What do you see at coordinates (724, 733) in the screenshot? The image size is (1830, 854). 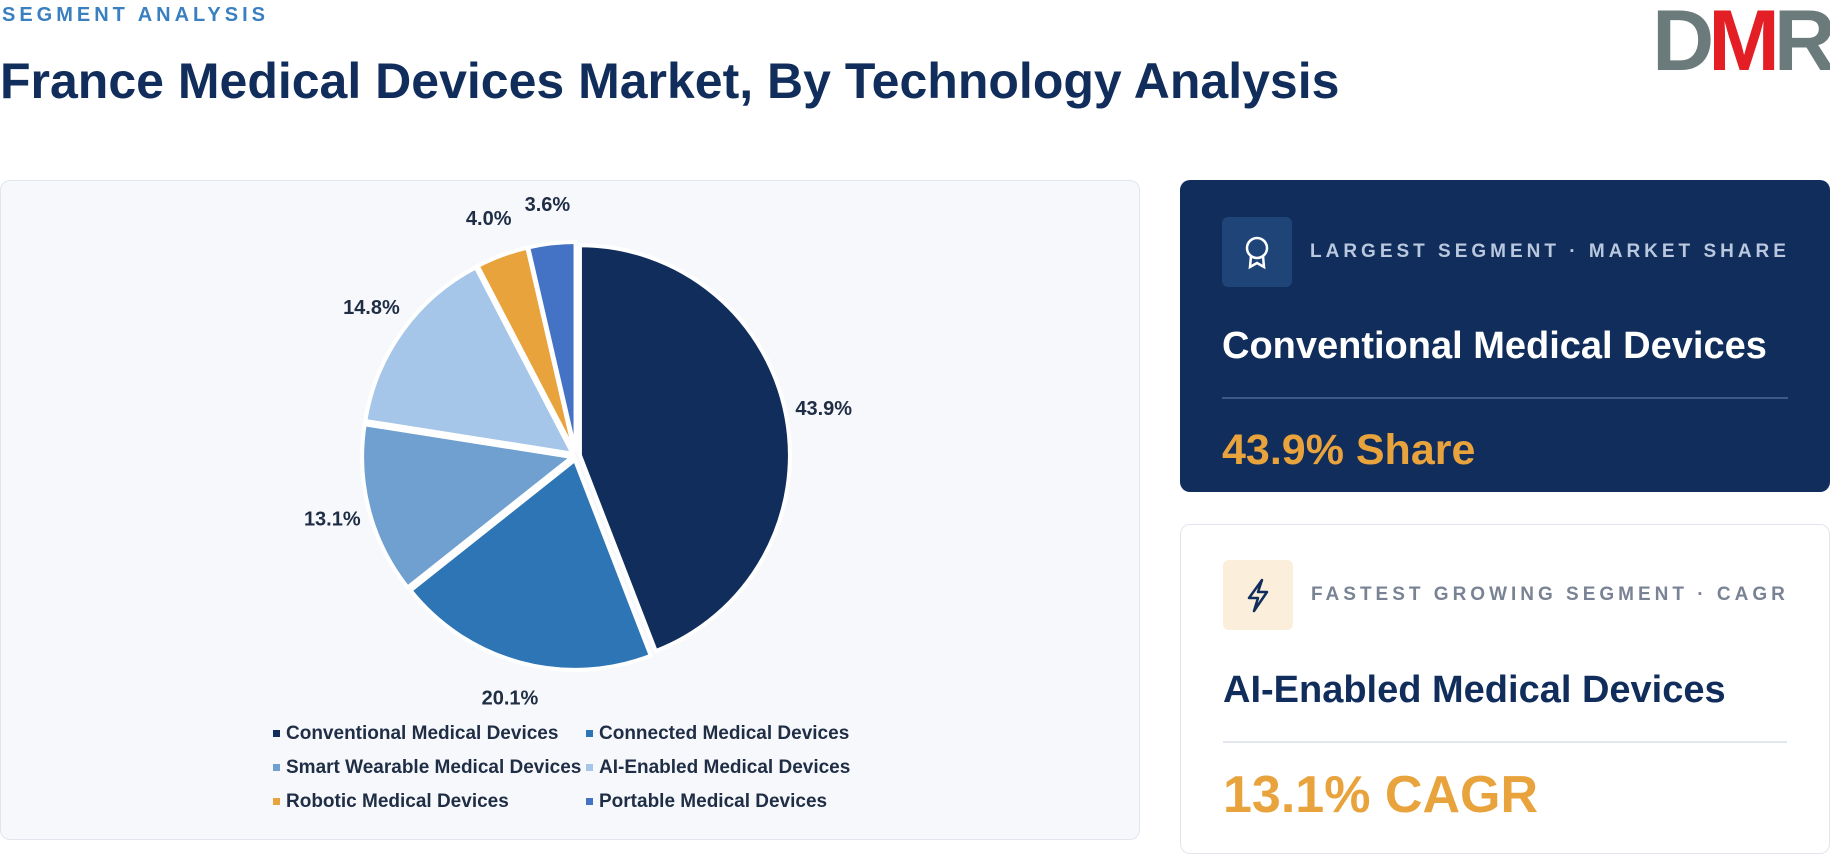 I see `legend-label: Connected Medical Devices` at bounding box center [724, 733].